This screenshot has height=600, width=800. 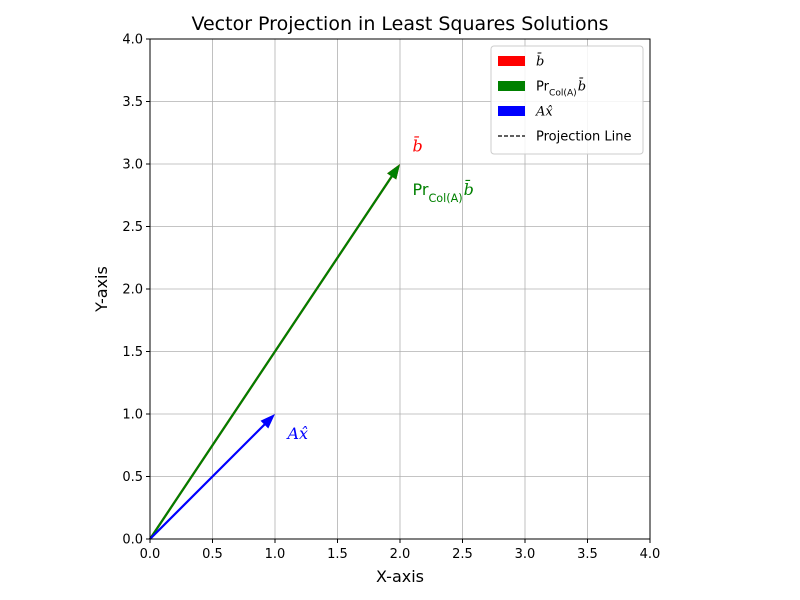 I want to click on legend-item-b: b̄, so click(x=521, y=61).